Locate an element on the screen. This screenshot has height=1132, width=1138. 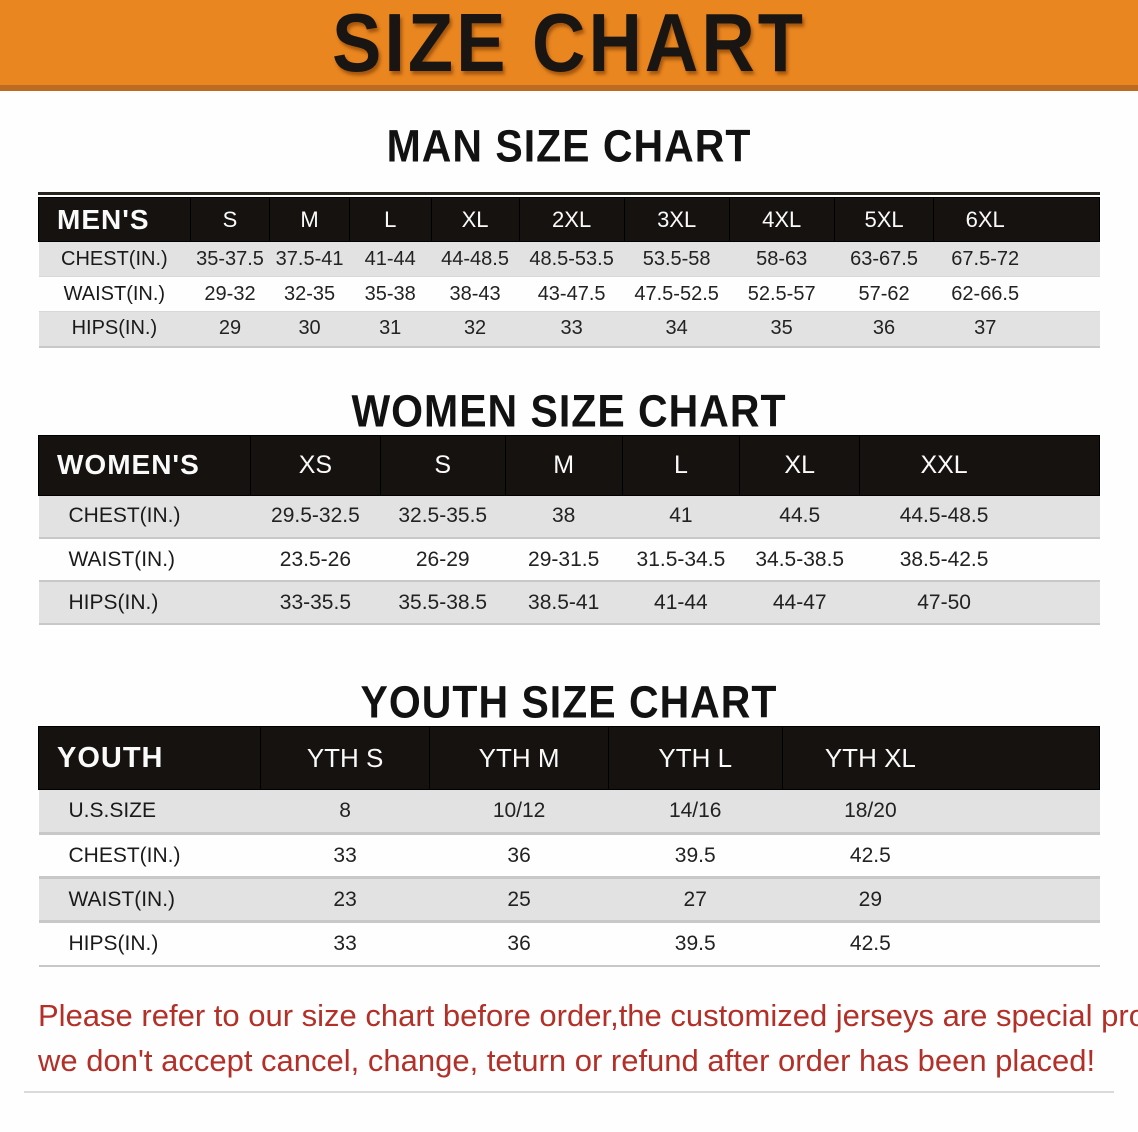
men-size-column-header: XL is located at coordinates (475, 219).